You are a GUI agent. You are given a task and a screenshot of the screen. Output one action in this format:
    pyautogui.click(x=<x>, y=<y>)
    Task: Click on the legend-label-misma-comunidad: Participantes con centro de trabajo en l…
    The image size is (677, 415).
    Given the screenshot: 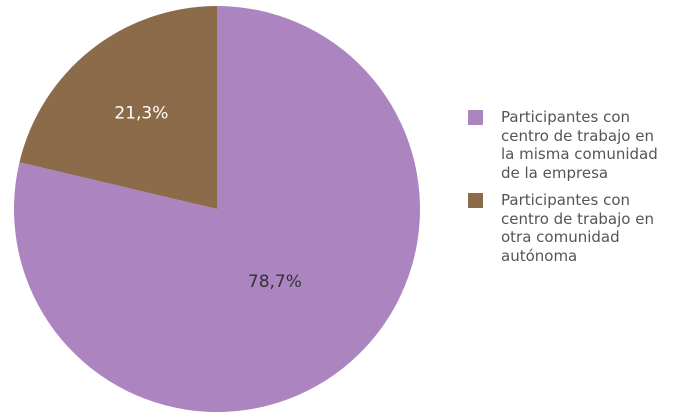 What is the action you would take?
    pyautogui.click(x=579, y=145)
    